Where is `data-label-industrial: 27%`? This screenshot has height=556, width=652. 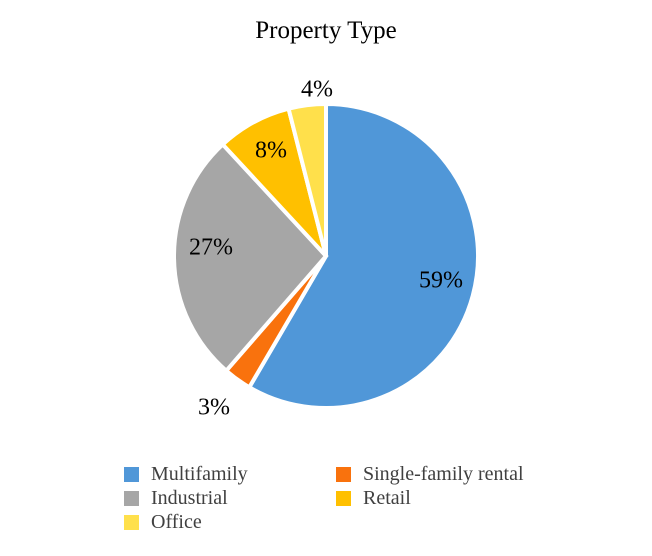
data-label-industrial: 27% is located at coordinates (211, 248).